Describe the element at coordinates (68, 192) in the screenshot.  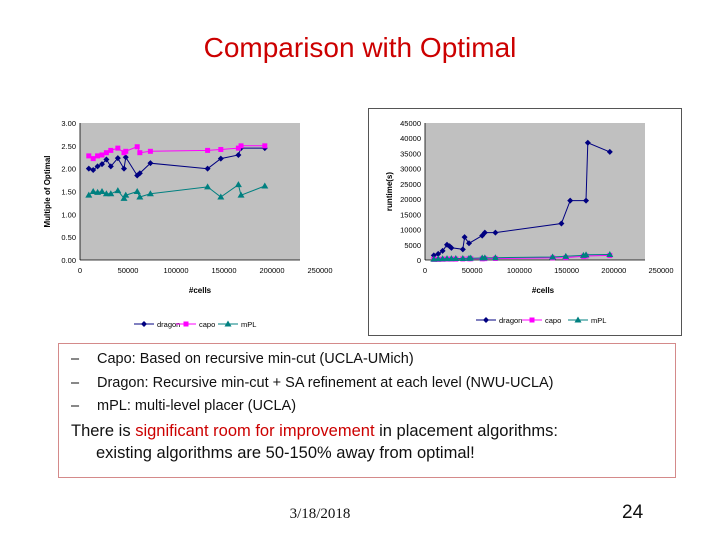
I see `left-y-tick-label: 1.50` at that location.